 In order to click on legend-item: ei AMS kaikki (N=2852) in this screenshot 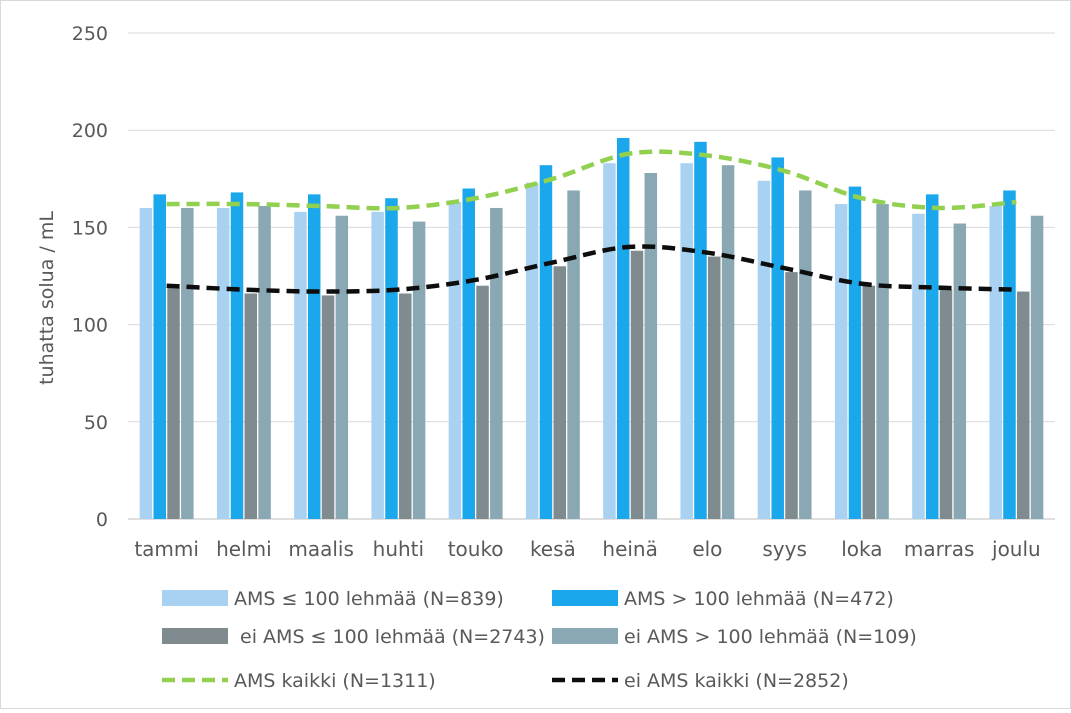, I will do `click(700, 681)`.